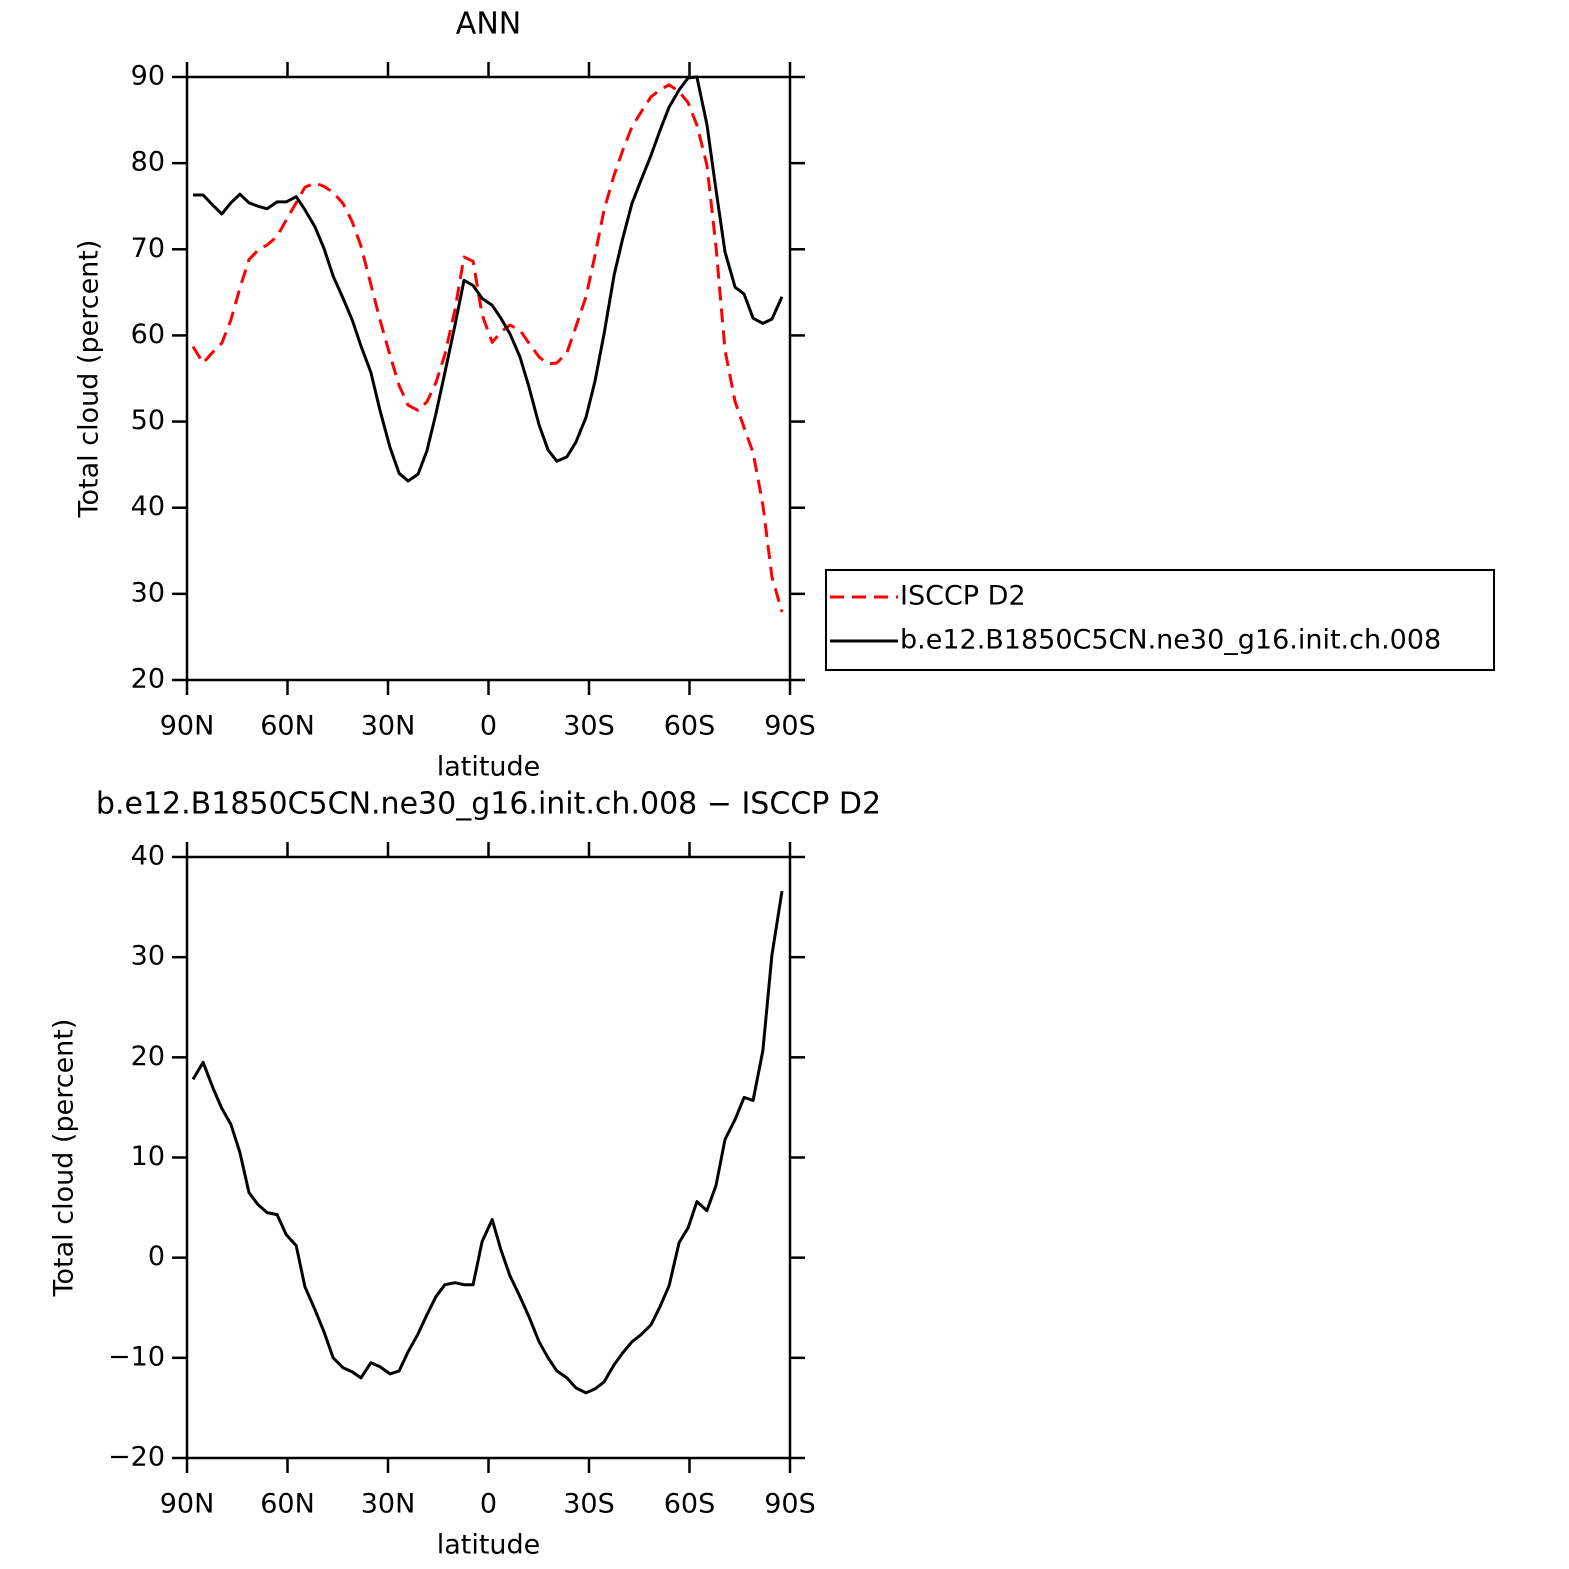  I want to click on y-tick-label: 10, so click(148, 1156).